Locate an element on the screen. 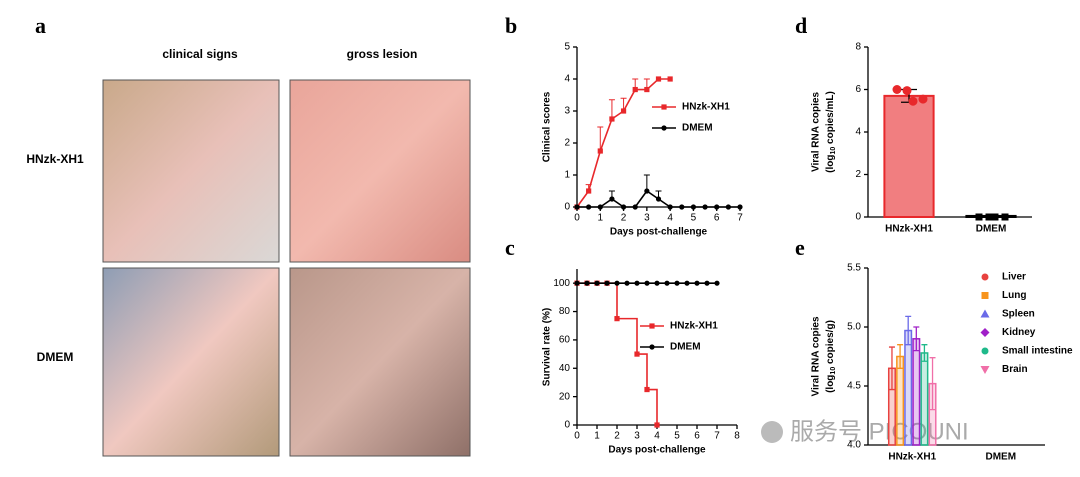 This screenshot has width=1080, height=477. y-tick-label: 5.5 is located at coordinates (854, 268).